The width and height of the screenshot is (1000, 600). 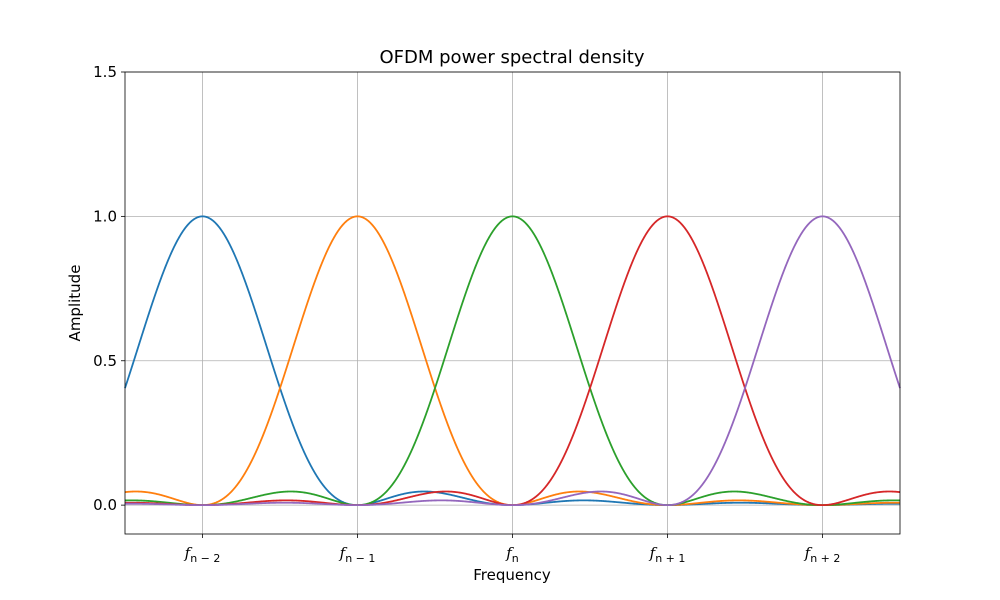 I want to click on y-tick-label: 0.0, so click(x=105, y=505).